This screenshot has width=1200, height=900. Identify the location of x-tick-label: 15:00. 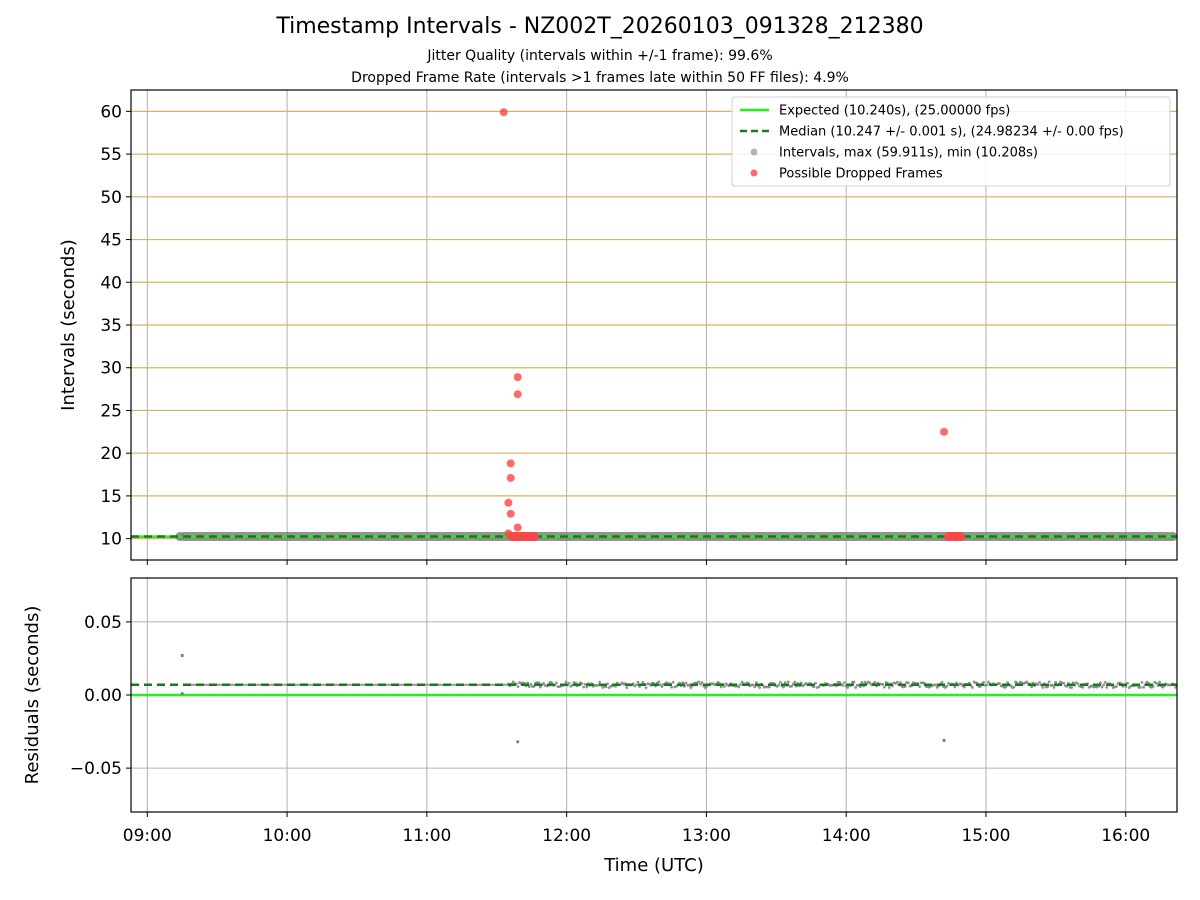
(985, 836).